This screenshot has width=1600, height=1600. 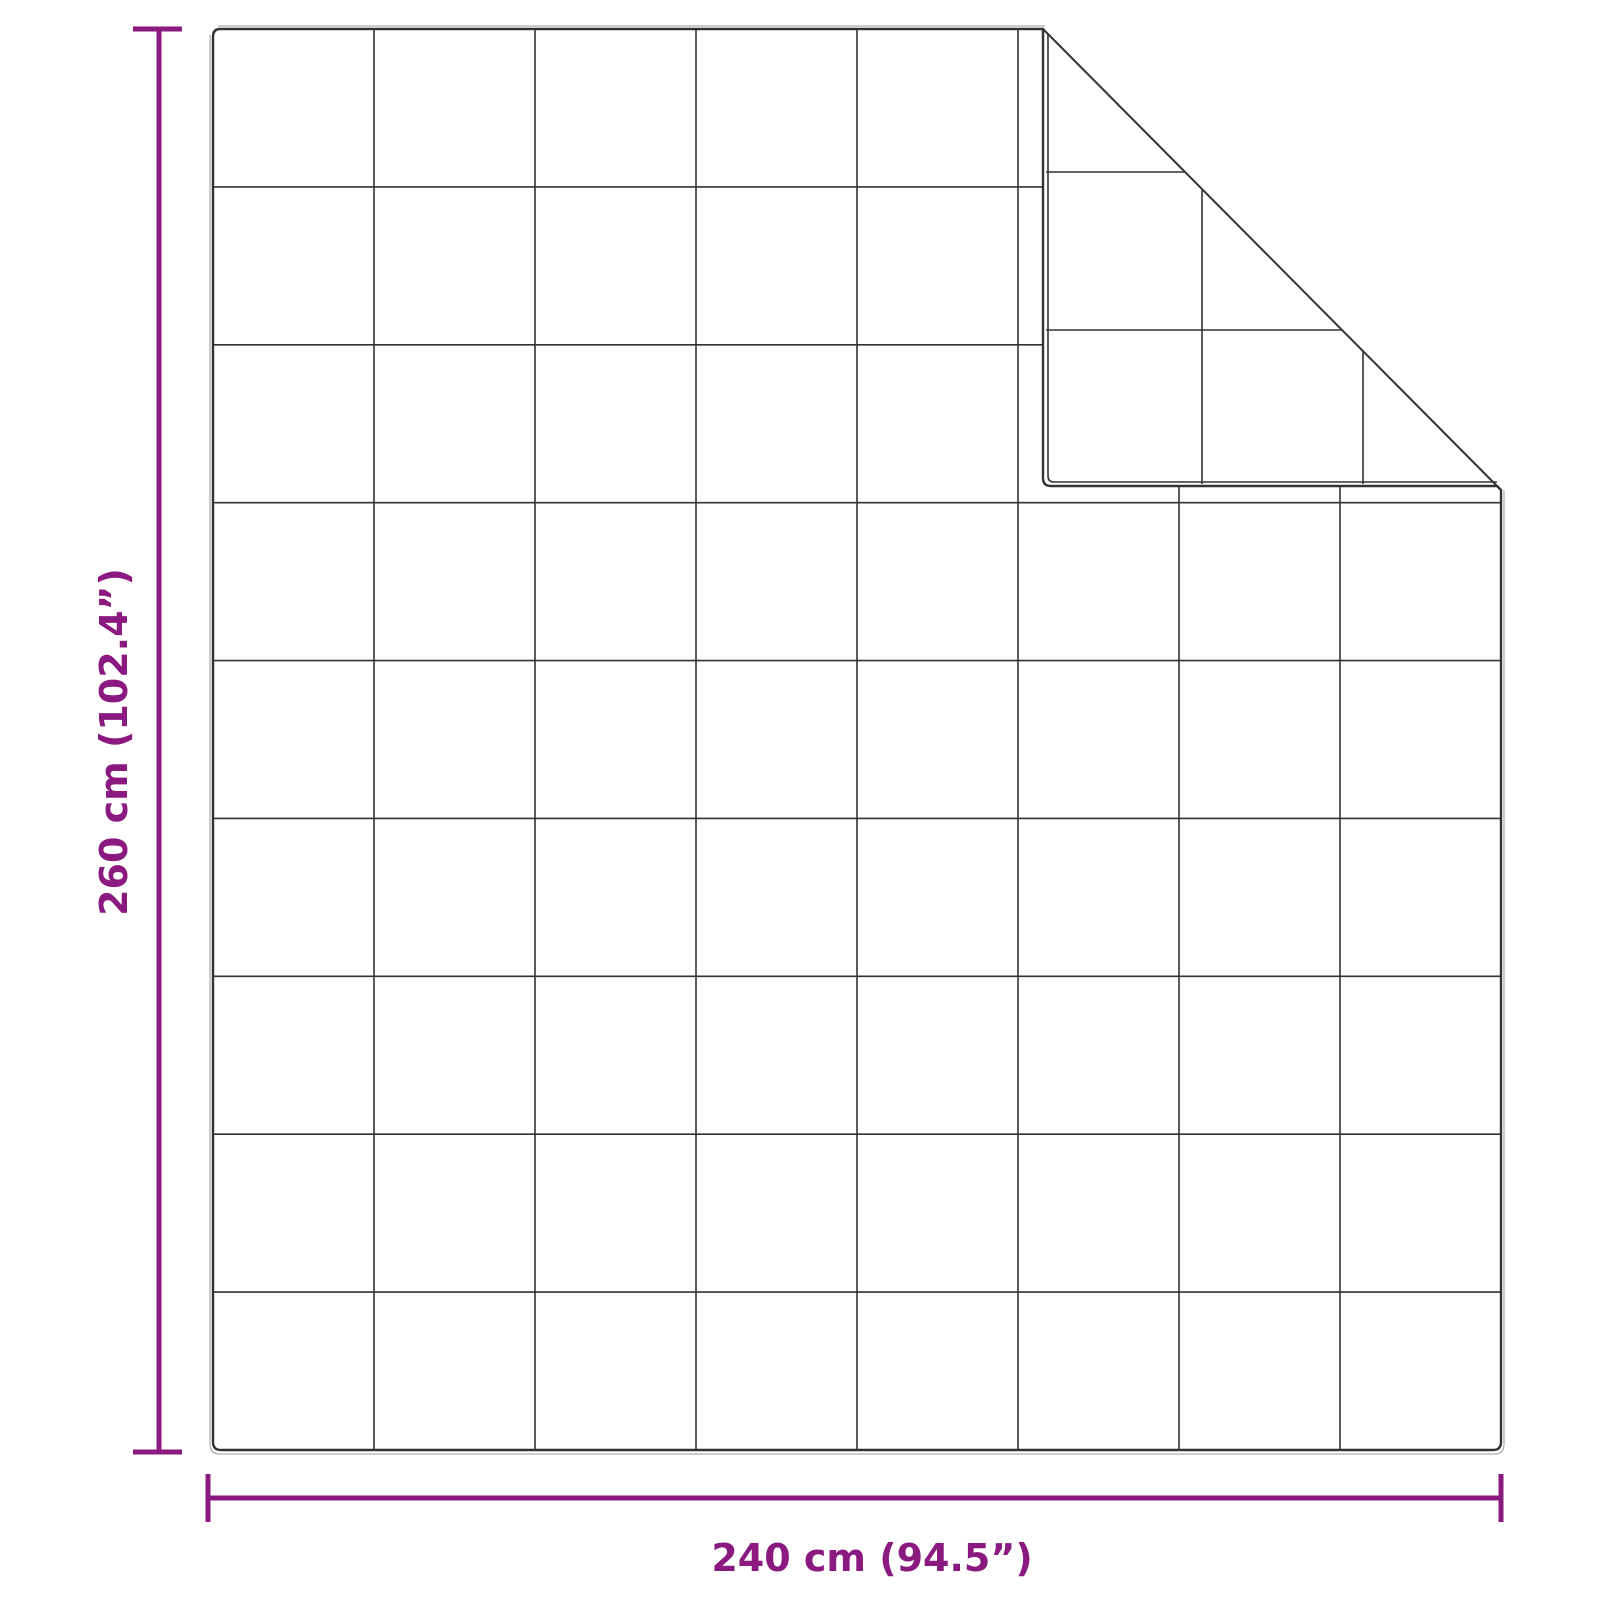 What do you see at coordinates (157, 740) in the screenshot?
I see `height-dimension` at bounding box center [157, 740].